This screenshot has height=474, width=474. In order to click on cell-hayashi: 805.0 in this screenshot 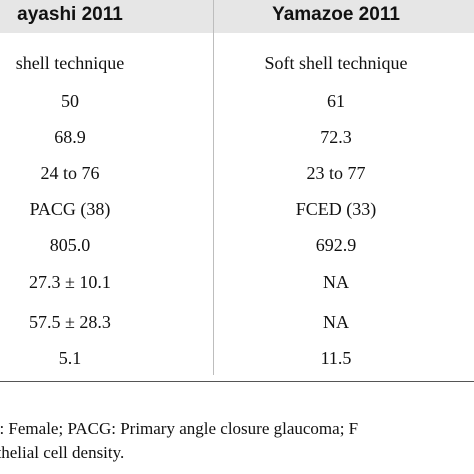, I will do `click(70, 245)`.